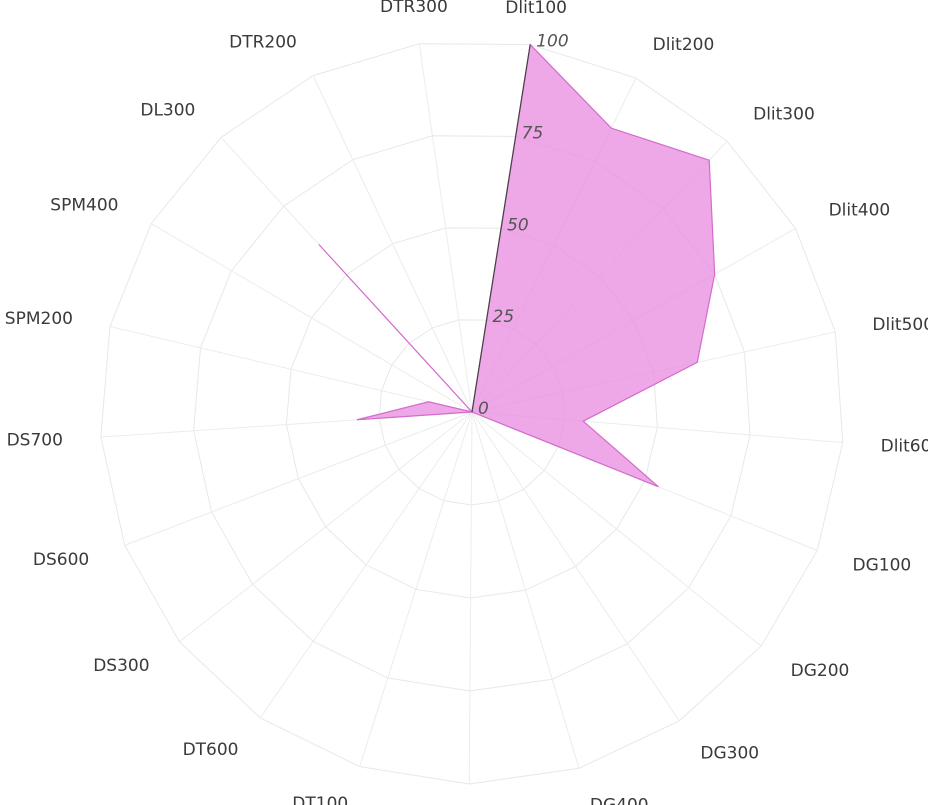 Image resolution: width=928 pixels, height=805 pixels. Describe the element at coordinates (729, 753) in the screenshot. I see `category-label-DG300: DG300` at that location.